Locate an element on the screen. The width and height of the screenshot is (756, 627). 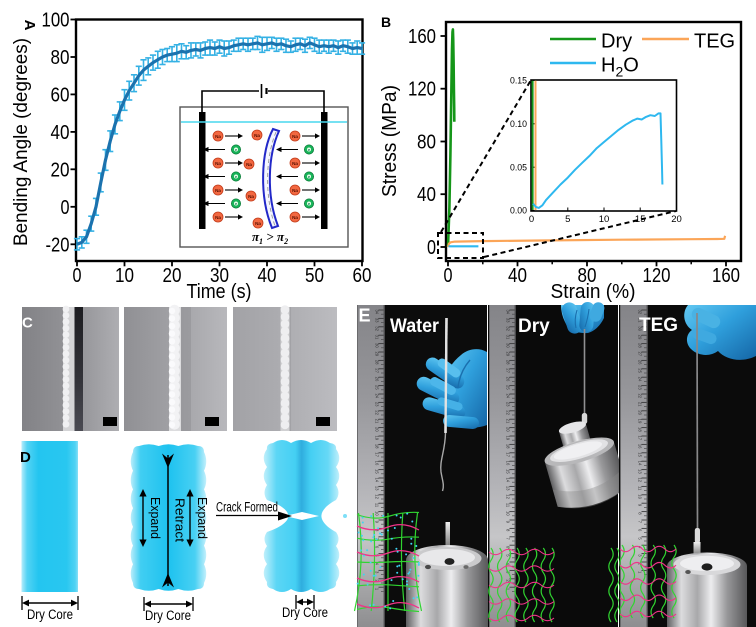
svg-text: 30 is located at coordinates (219, 275).